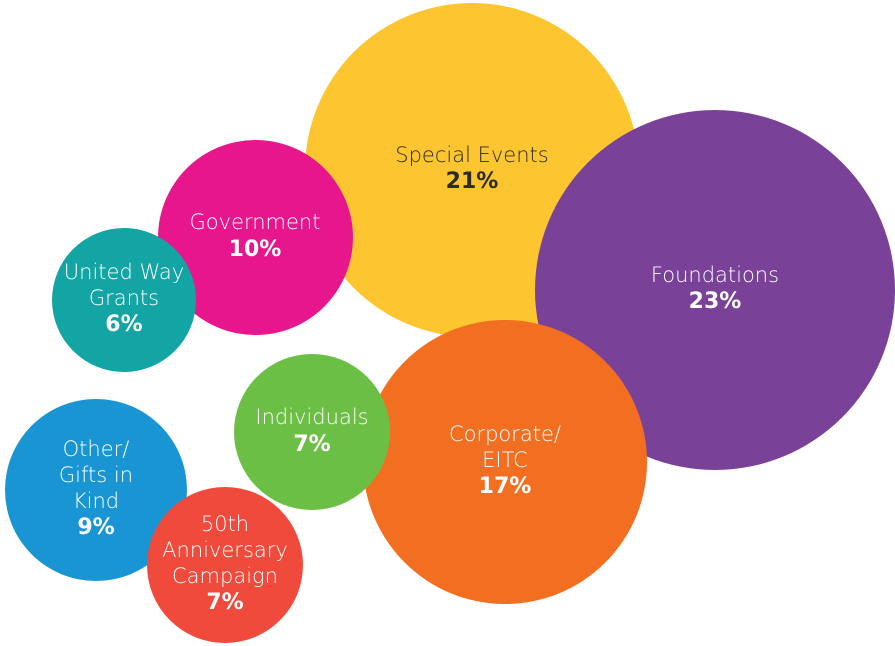  Describe the element at coordinates (255, 249) in the screenshot. I see `value-label: 10%` at that location.